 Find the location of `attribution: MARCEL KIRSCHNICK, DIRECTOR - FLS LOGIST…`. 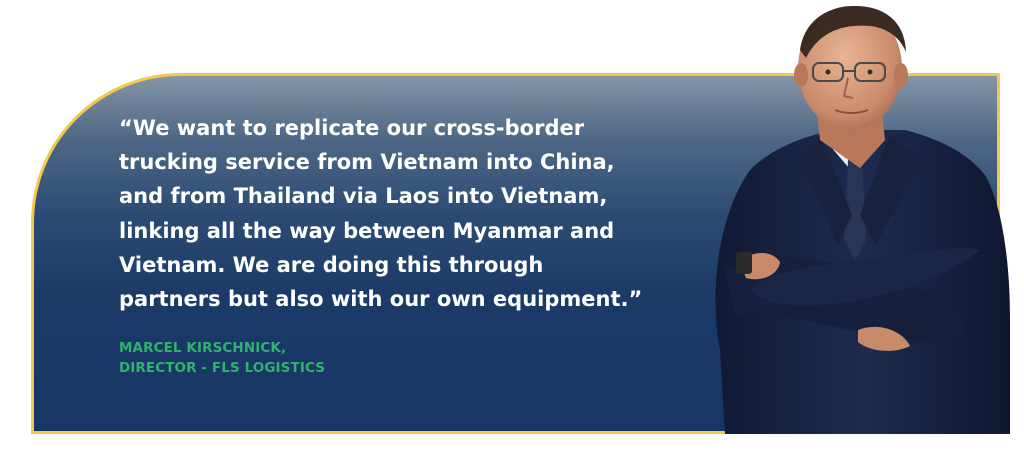

attribution: MARCEL KIRSCHNICK, DIRECTOR - FLS LOGIST… is located at coordinates (222, 358).